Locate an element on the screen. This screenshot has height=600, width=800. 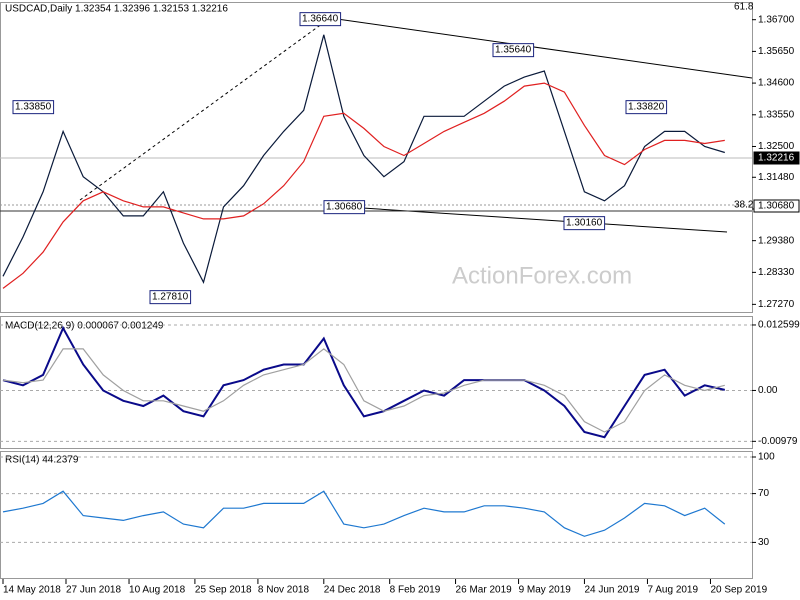
y-tick-label: 100 is located at coordinates (766, 457).